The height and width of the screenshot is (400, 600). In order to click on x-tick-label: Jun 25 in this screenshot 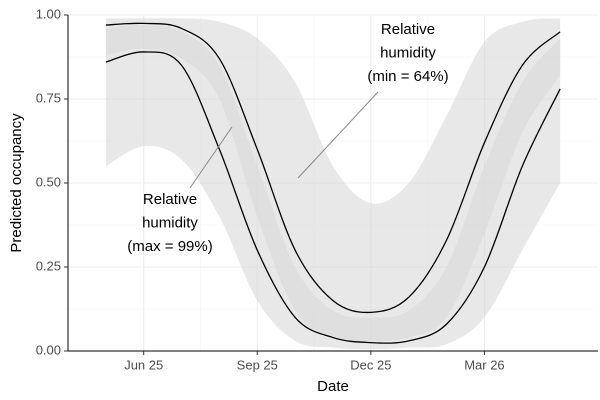, I will do `click(143, 364)`.